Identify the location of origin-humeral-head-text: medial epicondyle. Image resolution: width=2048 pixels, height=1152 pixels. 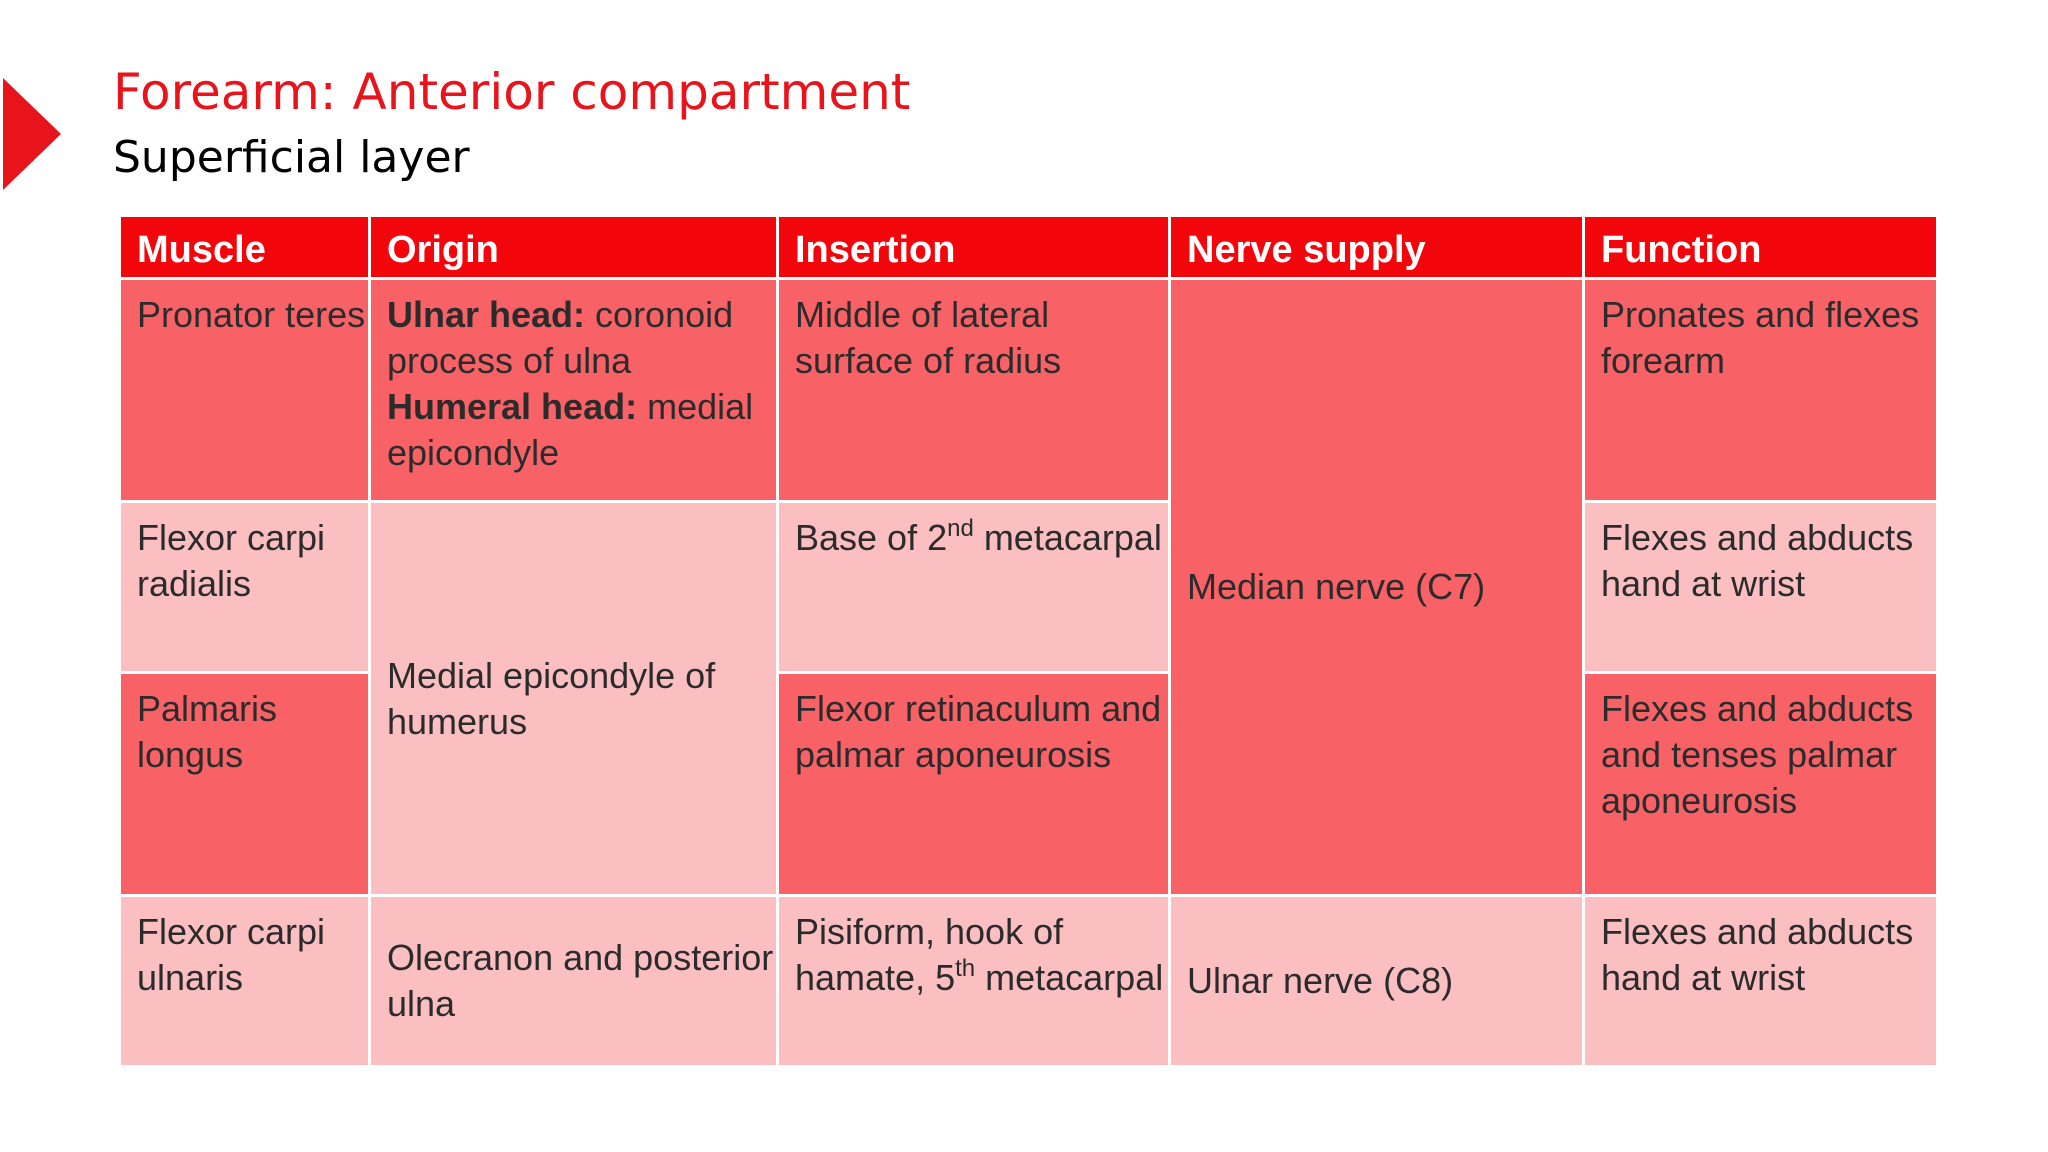
(570, 429).